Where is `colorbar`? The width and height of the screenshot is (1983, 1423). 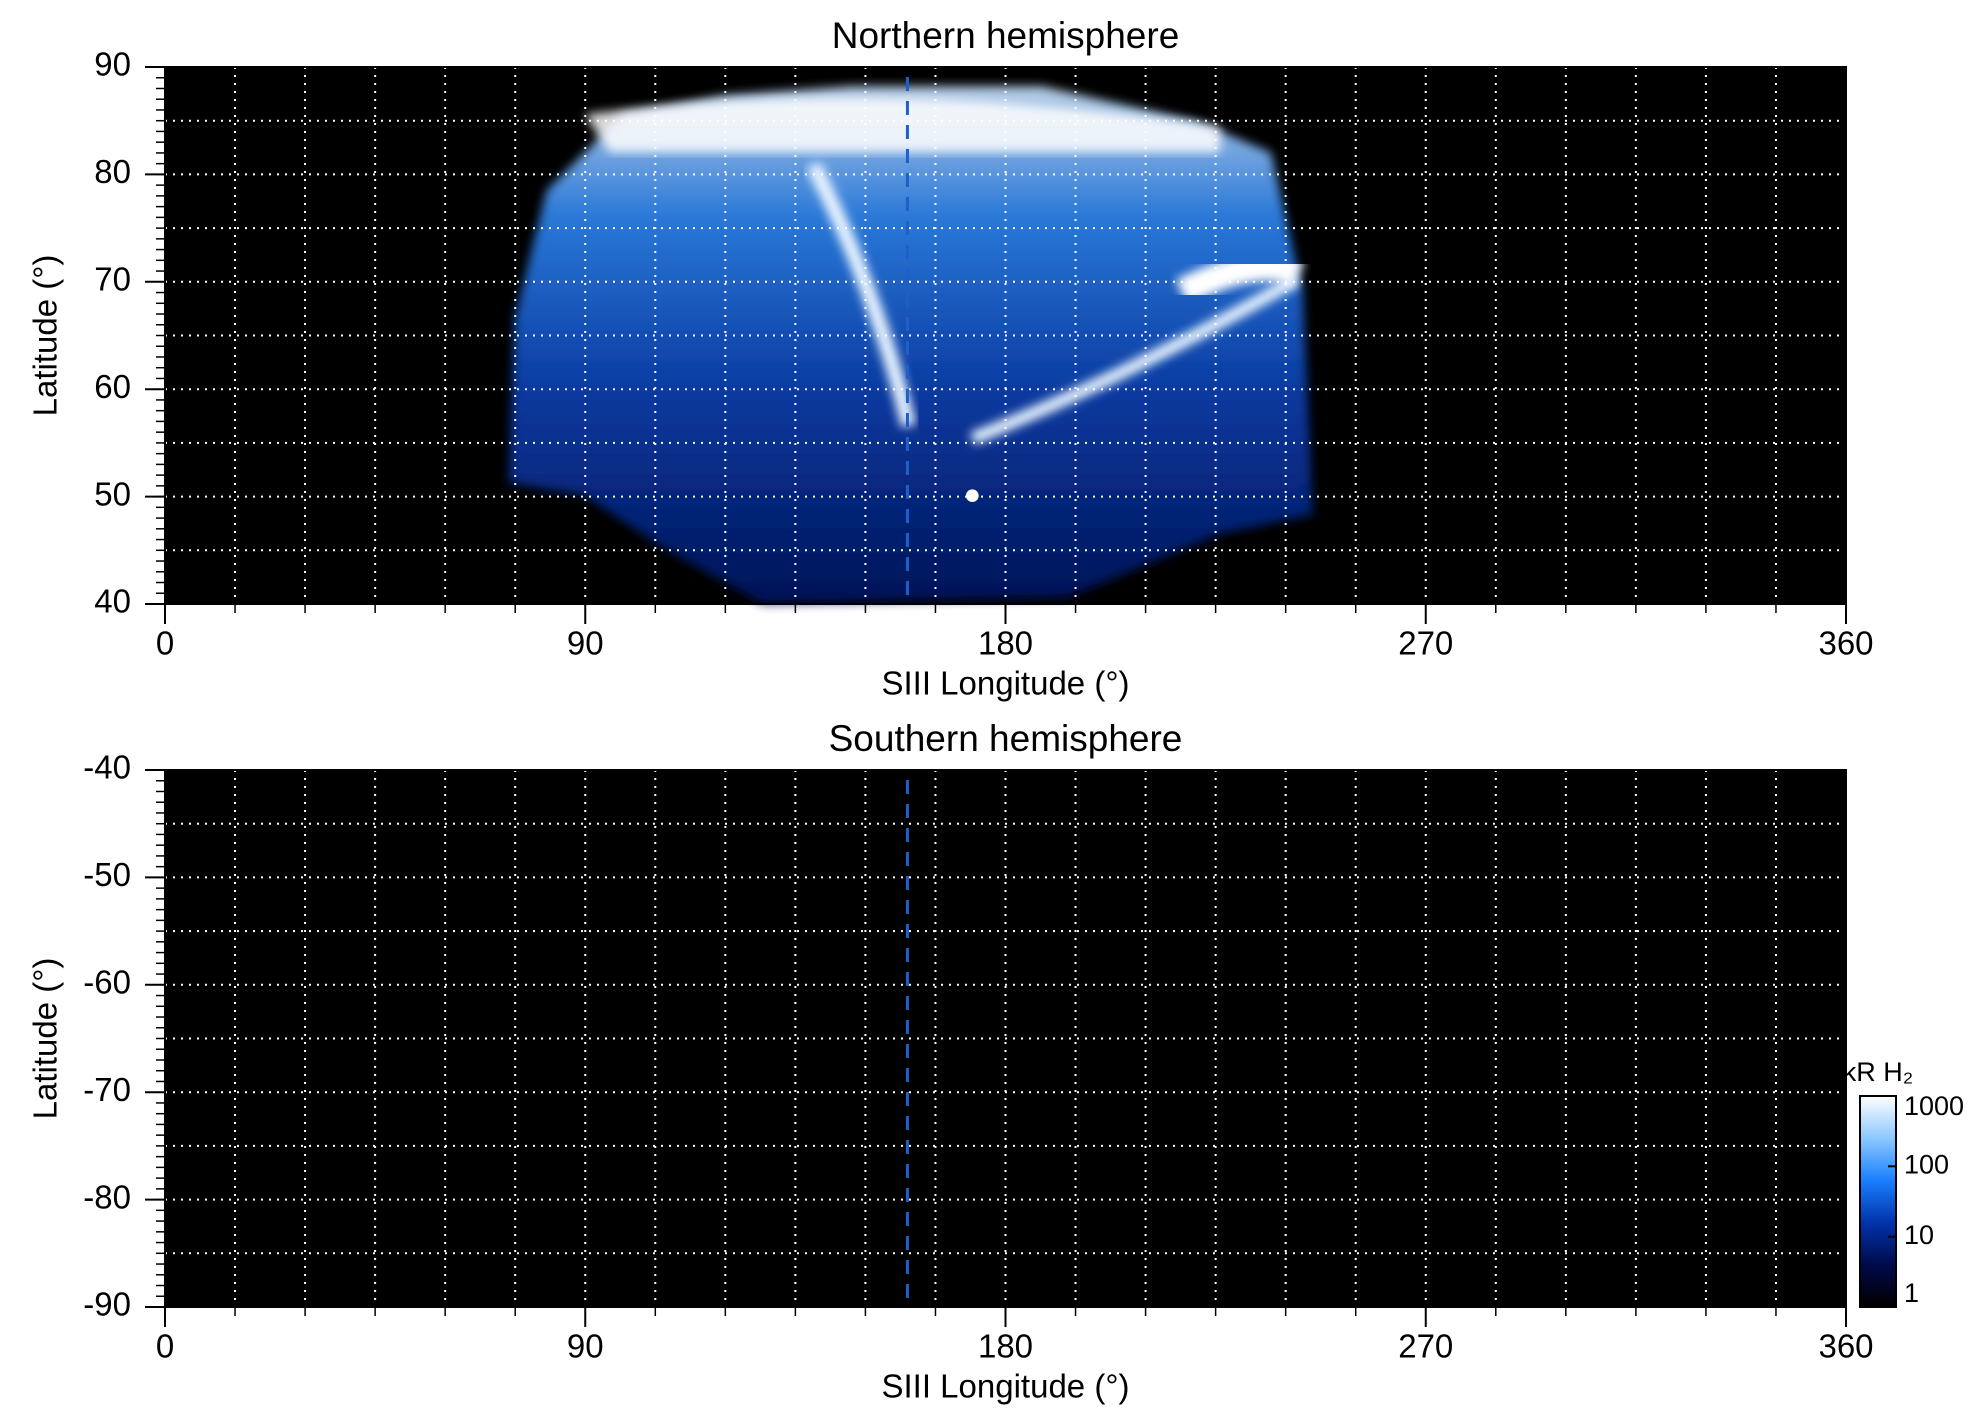
colorbar is located at coordinates (1878, 1201).